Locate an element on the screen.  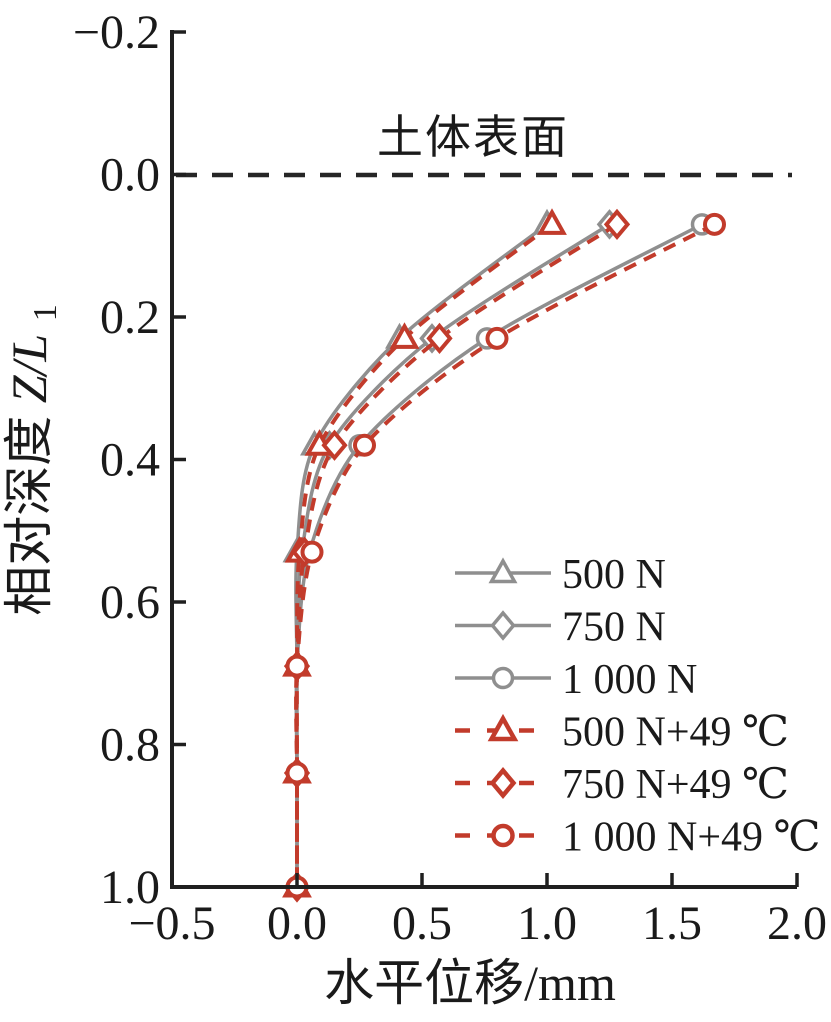
x-tick-label: 1.5 is located at coordinates (672, 923).